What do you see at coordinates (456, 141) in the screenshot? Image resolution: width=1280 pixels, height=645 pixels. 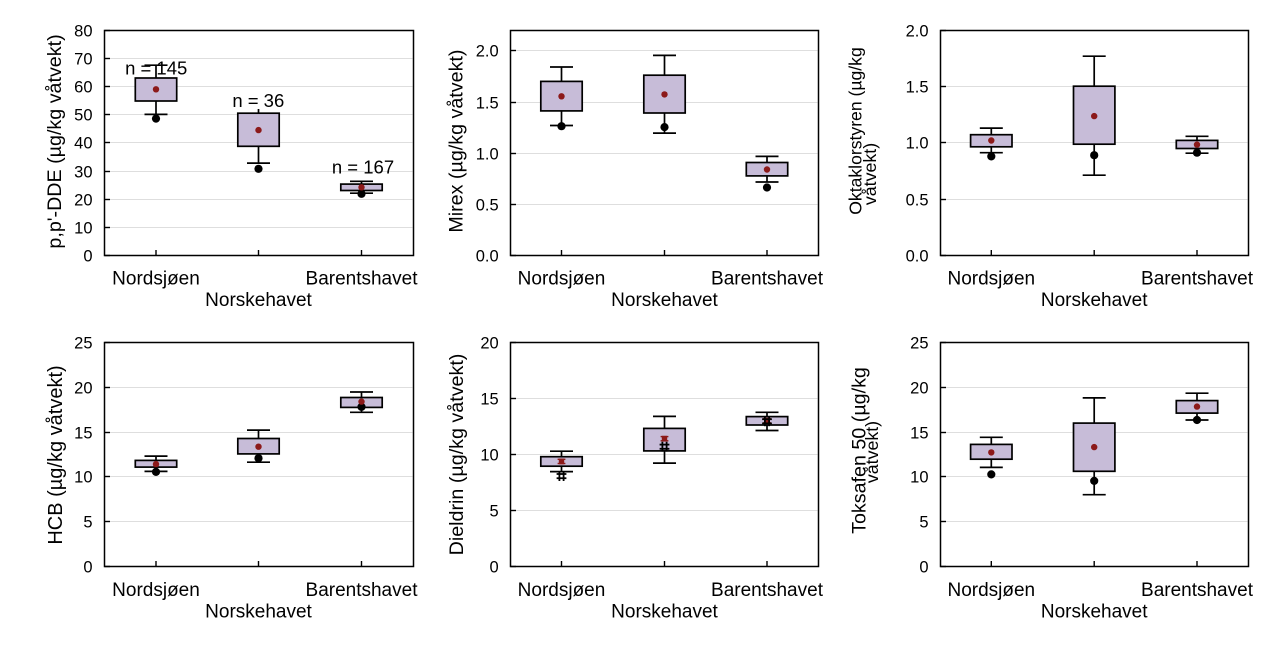 I see `svg-text: Mirex (µg/kg våtvekt)` at bounding box center [456, 141].